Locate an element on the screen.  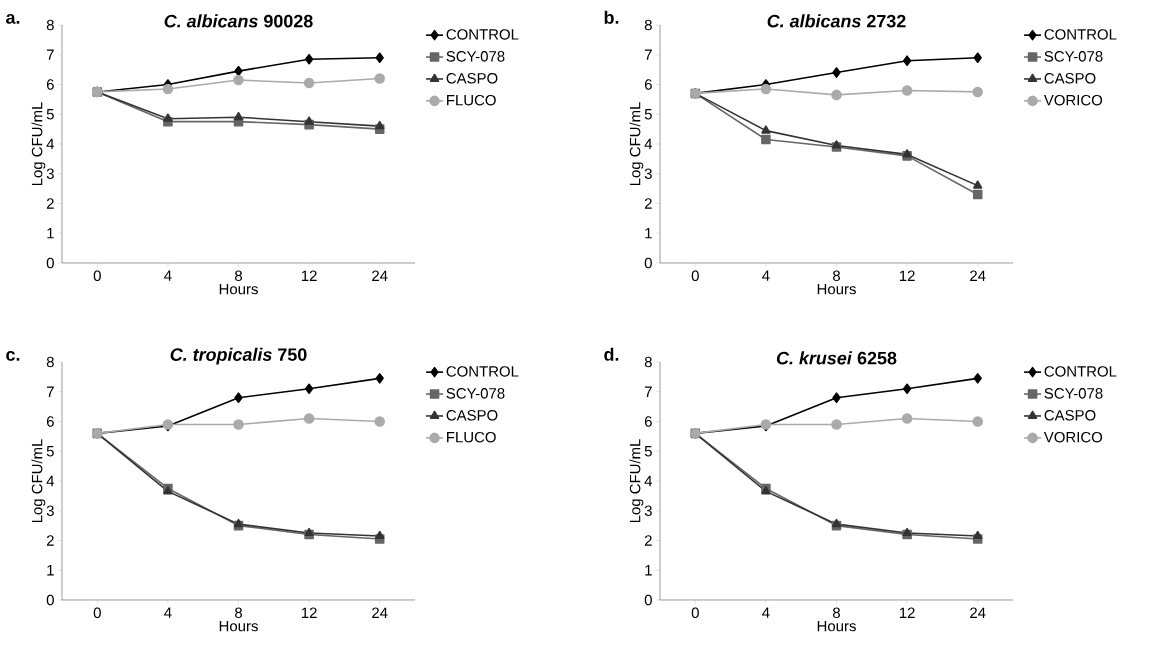
chart-title: C. albicans 90028 is located at coordinates (238, 21).